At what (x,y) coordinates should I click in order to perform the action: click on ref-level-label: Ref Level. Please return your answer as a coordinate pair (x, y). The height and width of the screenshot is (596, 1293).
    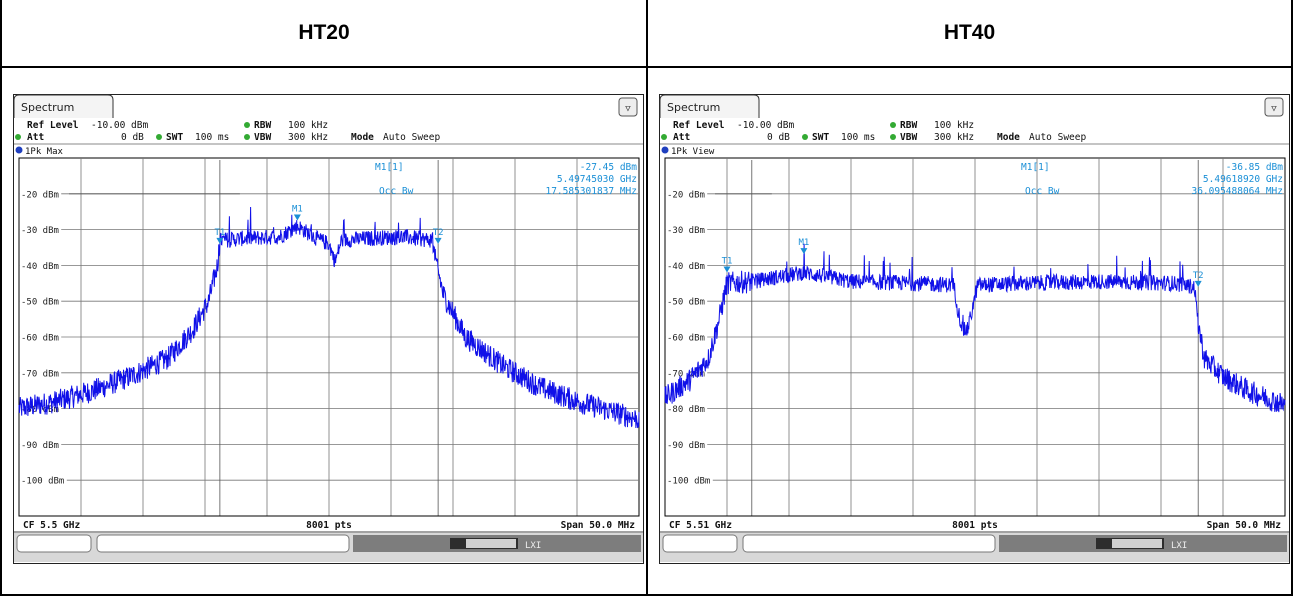
    Looking at the image, I should click on (699, 125).